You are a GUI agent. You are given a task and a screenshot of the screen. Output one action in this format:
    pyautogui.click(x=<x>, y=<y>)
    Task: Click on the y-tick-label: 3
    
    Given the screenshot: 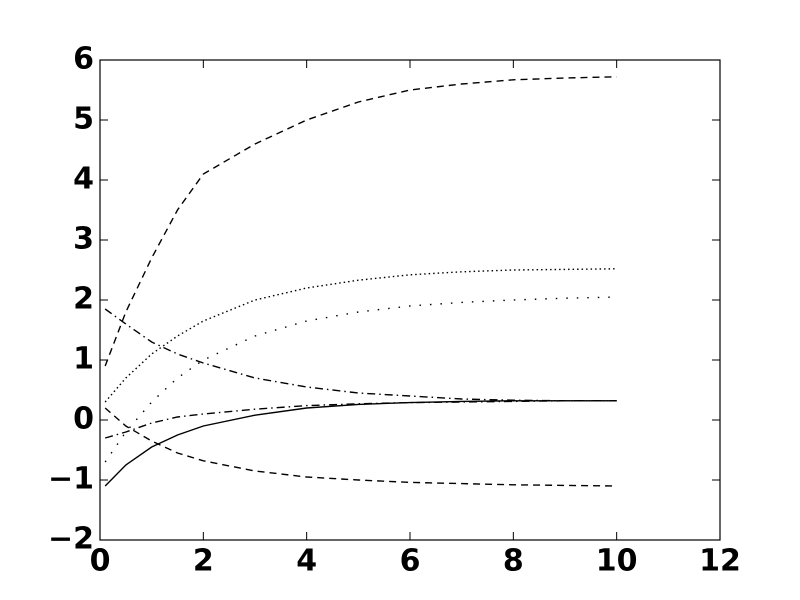 What is the action you would take?
    pyautogui.click(x=83, y=239)
    